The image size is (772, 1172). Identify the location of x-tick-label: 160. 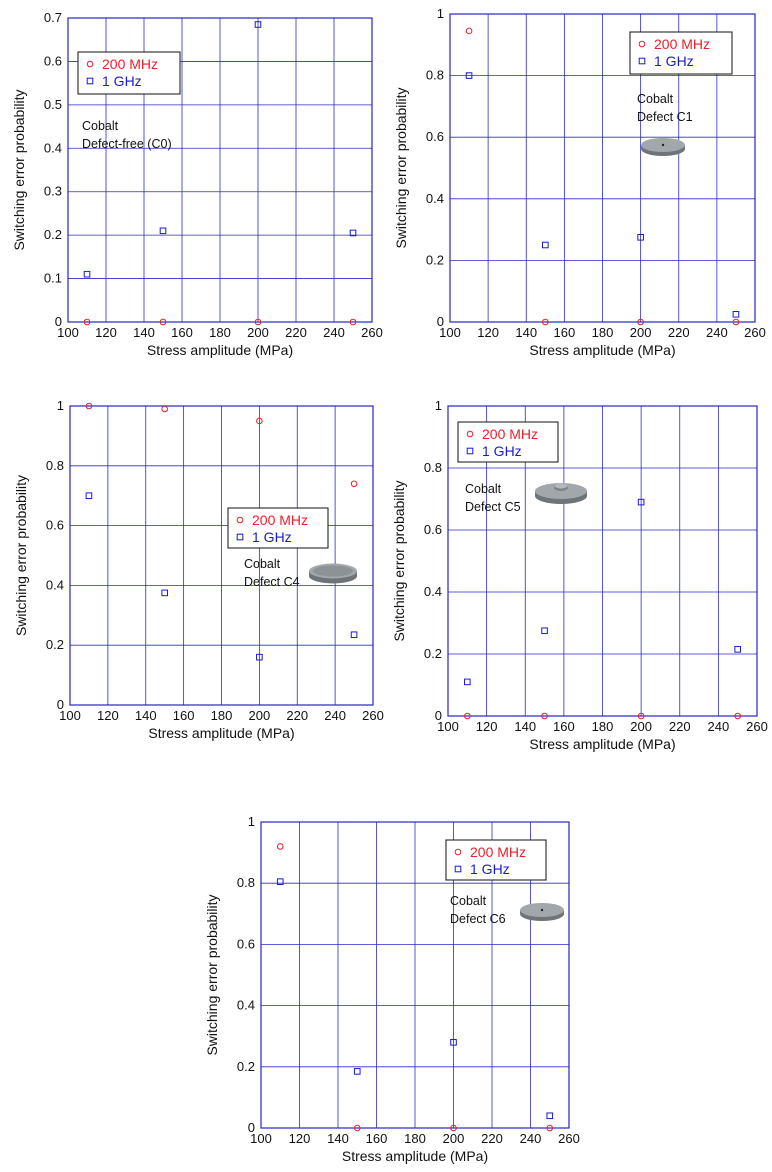
(564, 726).